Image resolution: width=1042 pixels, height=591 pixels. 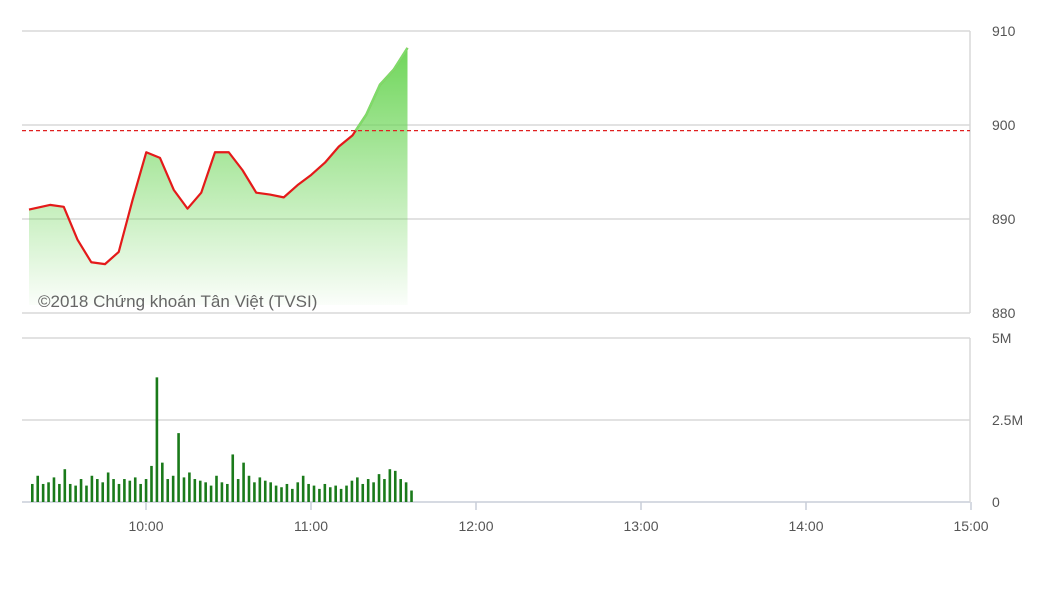 What do you see at coordinates (640, 526) in the screenshot?
I see `time-tick-label: 13:00` at bounding box center [640, 526].